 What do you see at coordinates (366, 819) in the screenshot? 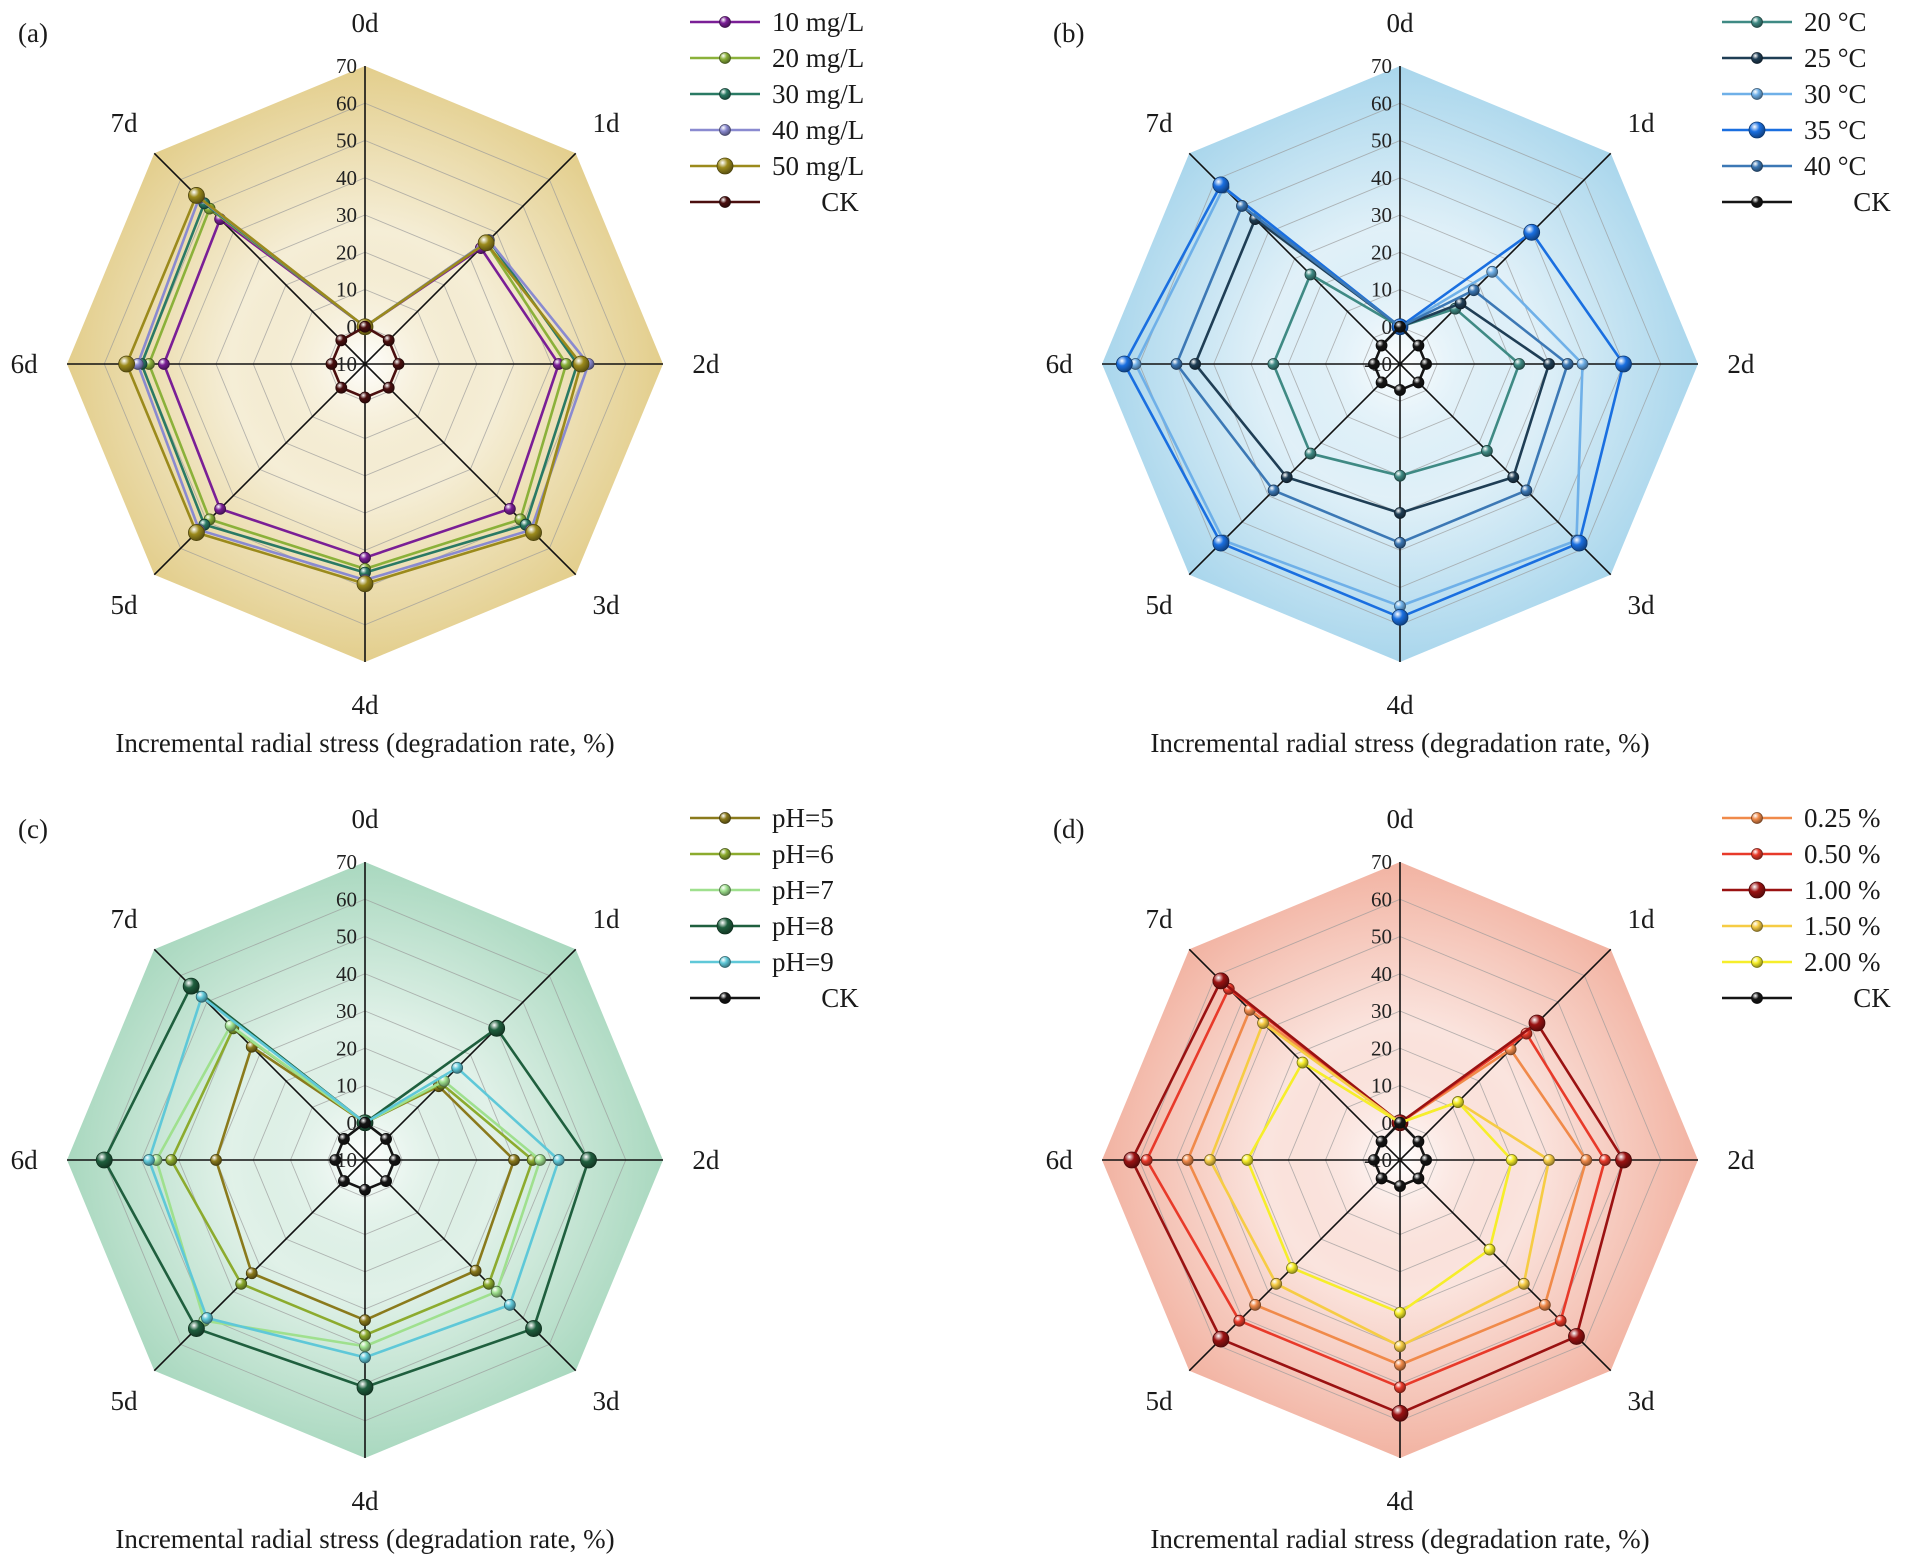
I see `axis-label-0d: 0d` at bounding box center [366, 819].